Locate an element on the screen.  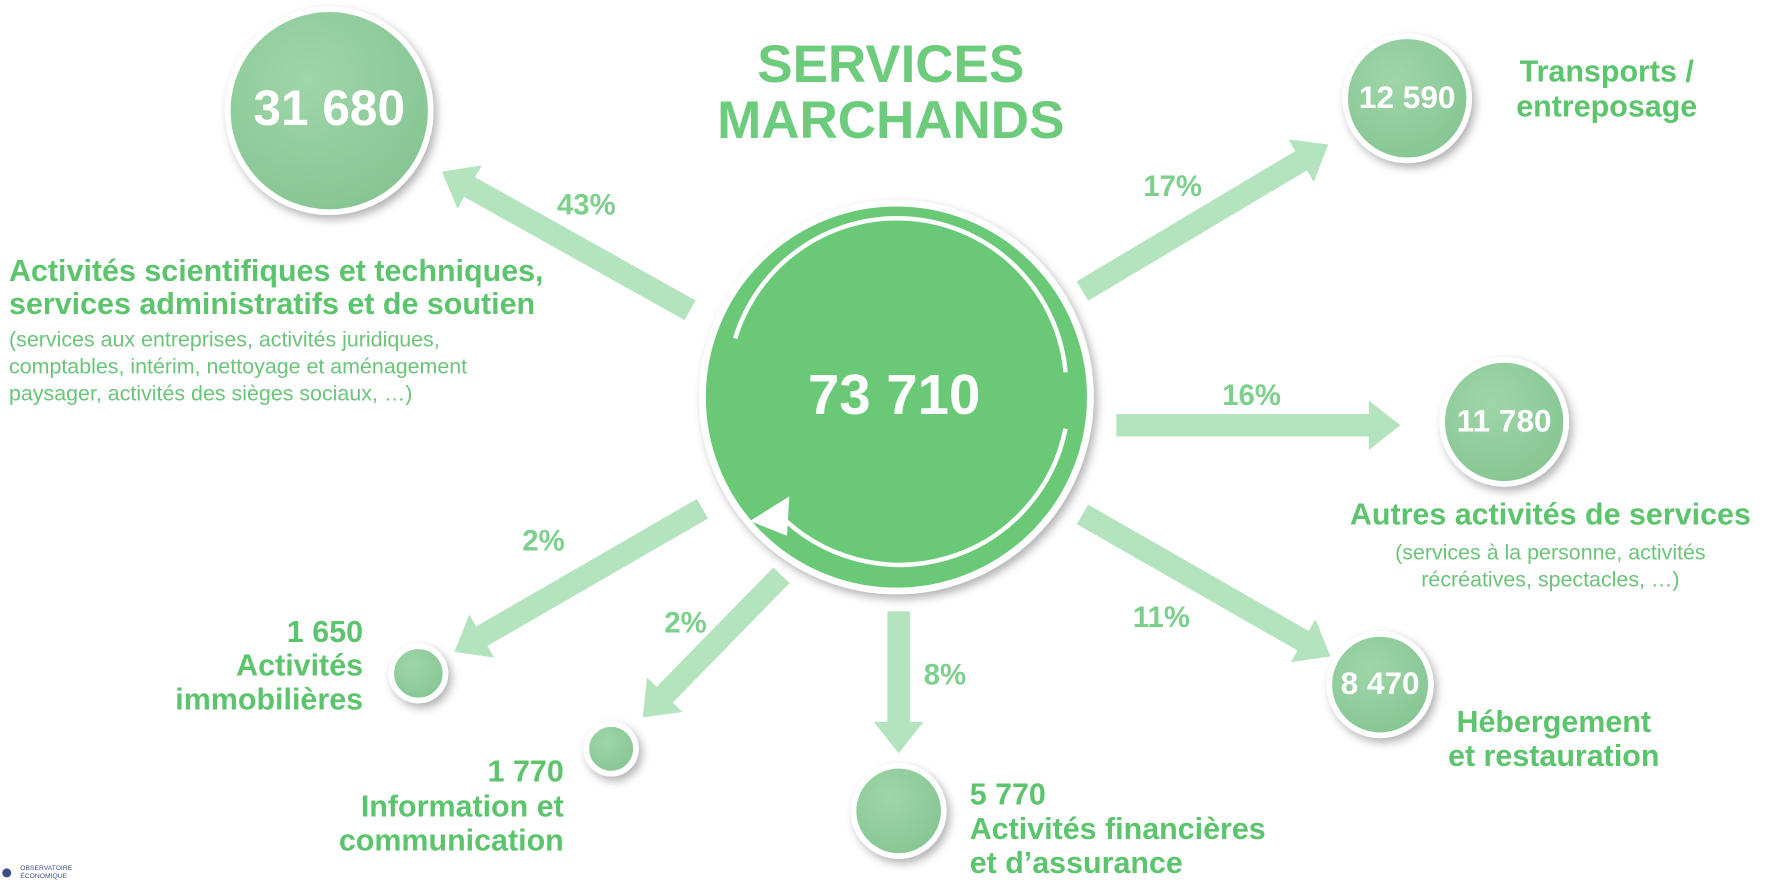
node-label: Information et is located at coordinates (462, 807).